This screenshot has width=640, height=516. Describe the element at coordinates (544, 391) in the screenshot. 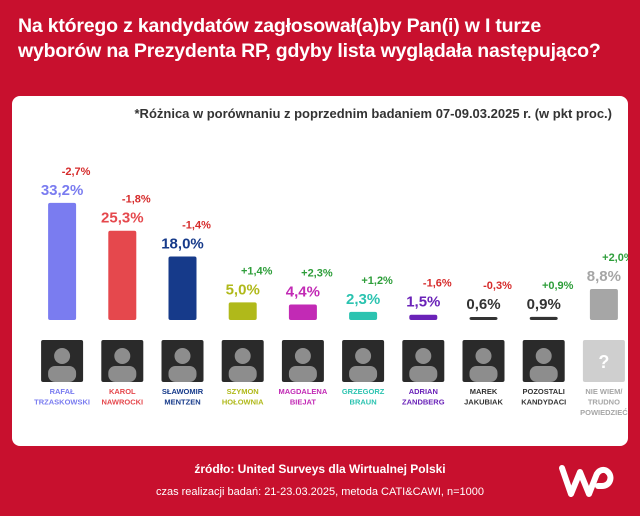

I see `candidate-name: POZOSTALI` at that location.